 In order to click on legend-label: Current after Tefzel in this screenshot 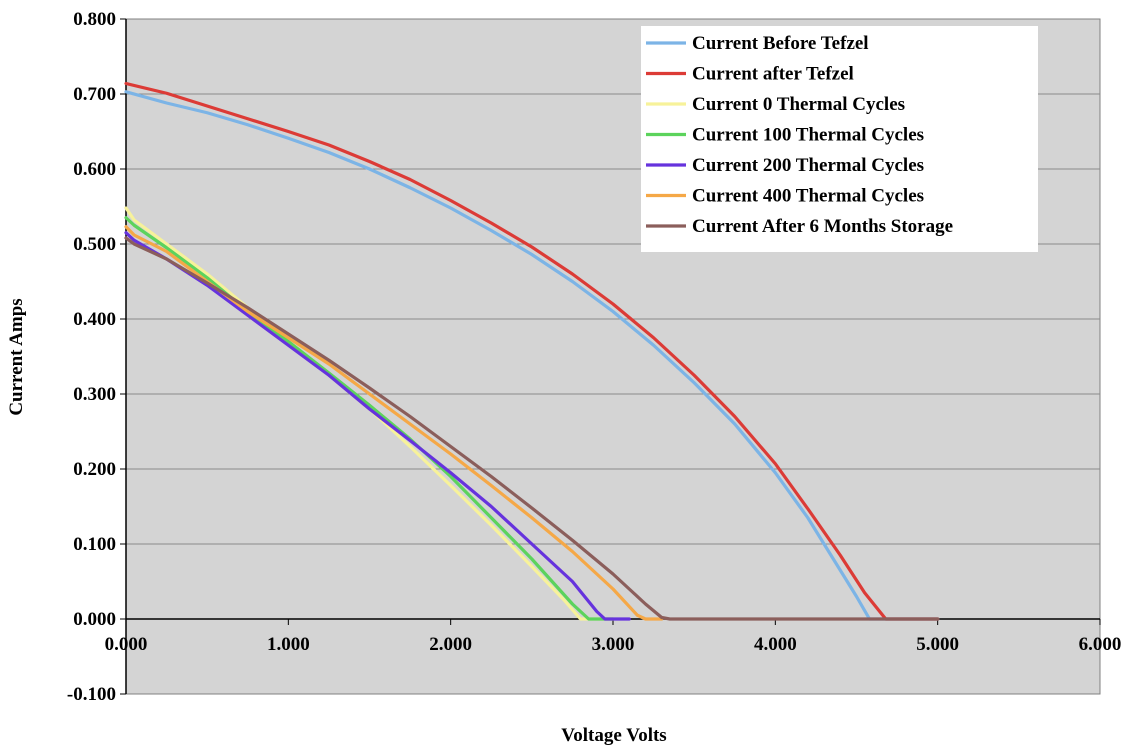, I will do `click(773, 74)`.